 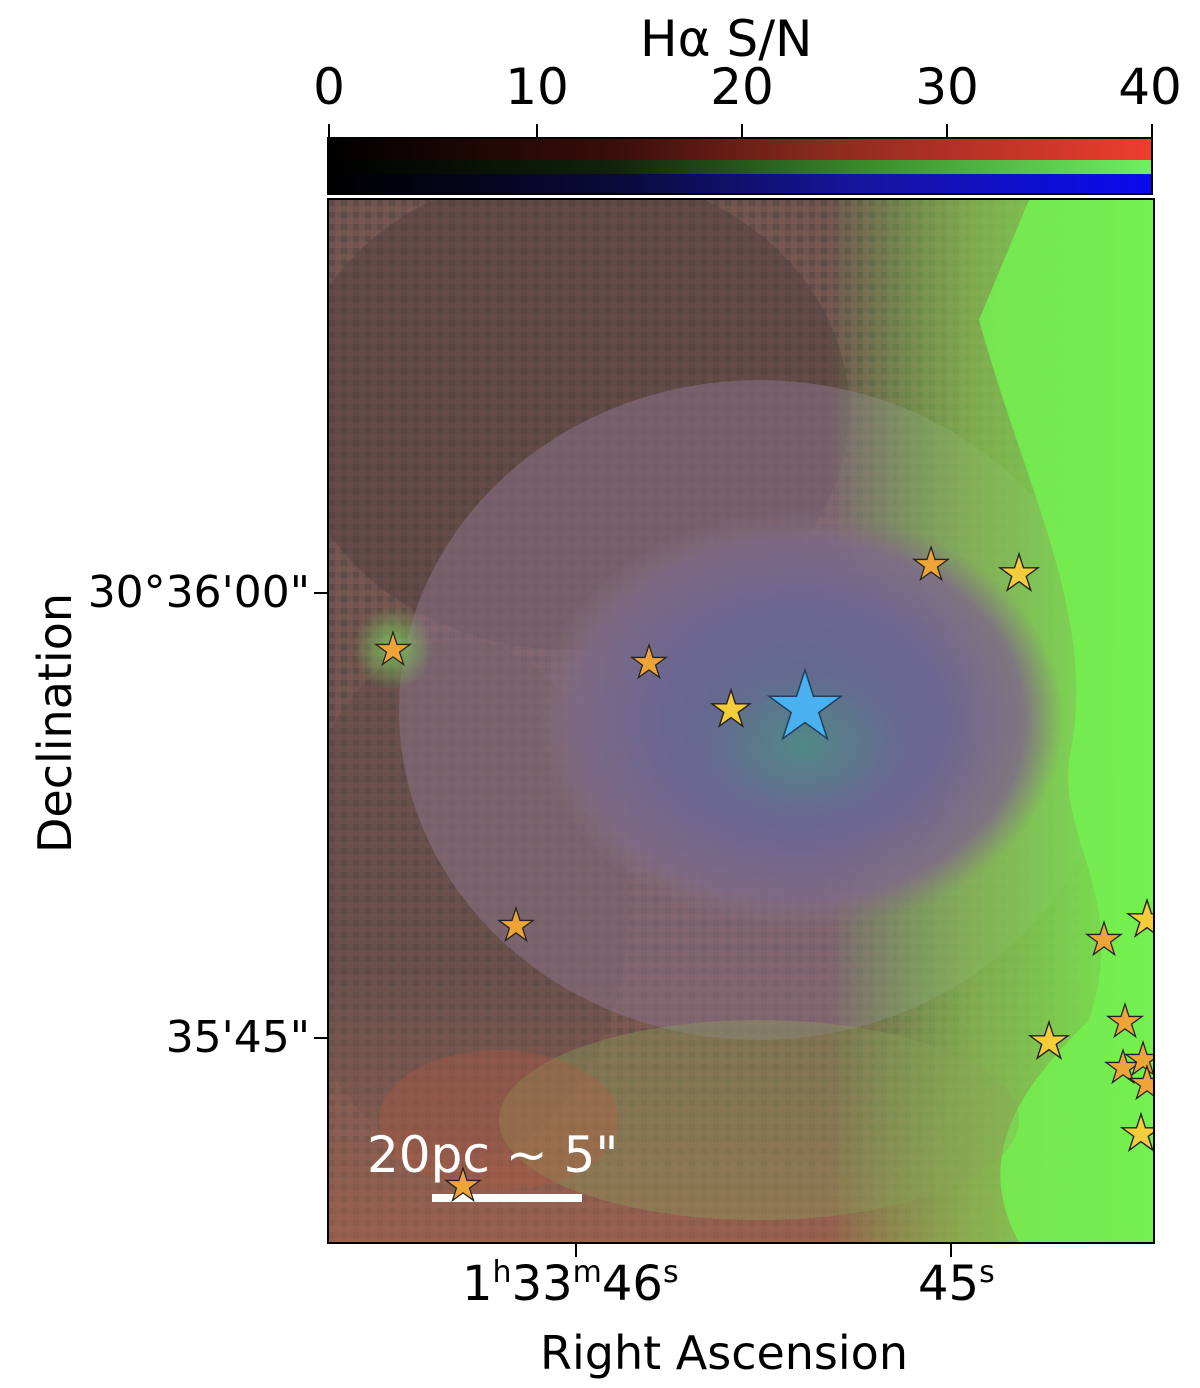 What do you see at coordinates (740, 149) in the screenshot?
I see `colorbar-red-channel` at bounding box center [740, 149].